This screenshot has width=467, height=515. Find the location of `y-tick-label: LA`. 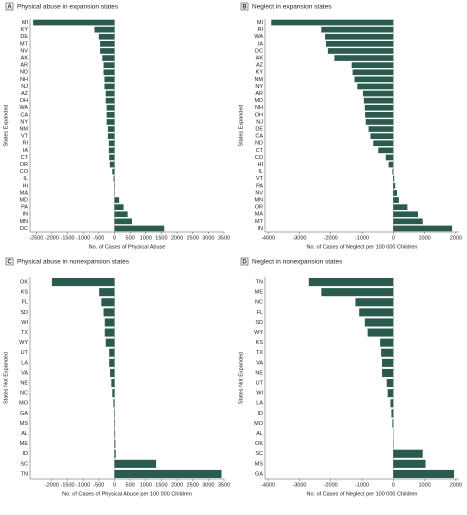

y-tick-label: LA is located at coordinates (24, 363).